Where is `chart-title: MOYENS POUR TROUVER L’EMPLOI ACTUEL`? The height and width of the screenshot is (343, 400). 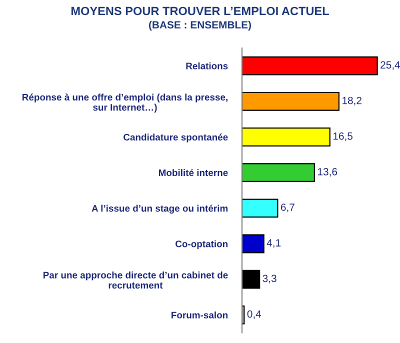 chart-title: MOYENS POUR TROUVER L’EMPLOI ACTUEL is located at coordinates (200, 11).